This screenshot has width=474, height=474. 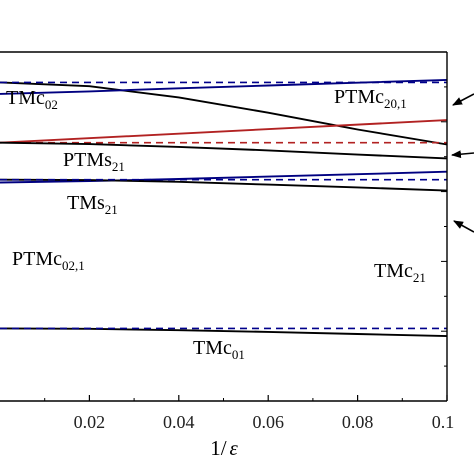 What do you see at coordinates (443, 422) in the screenshot?
I see `x-tick-label: 0.1` at bounding box center [443, 422].